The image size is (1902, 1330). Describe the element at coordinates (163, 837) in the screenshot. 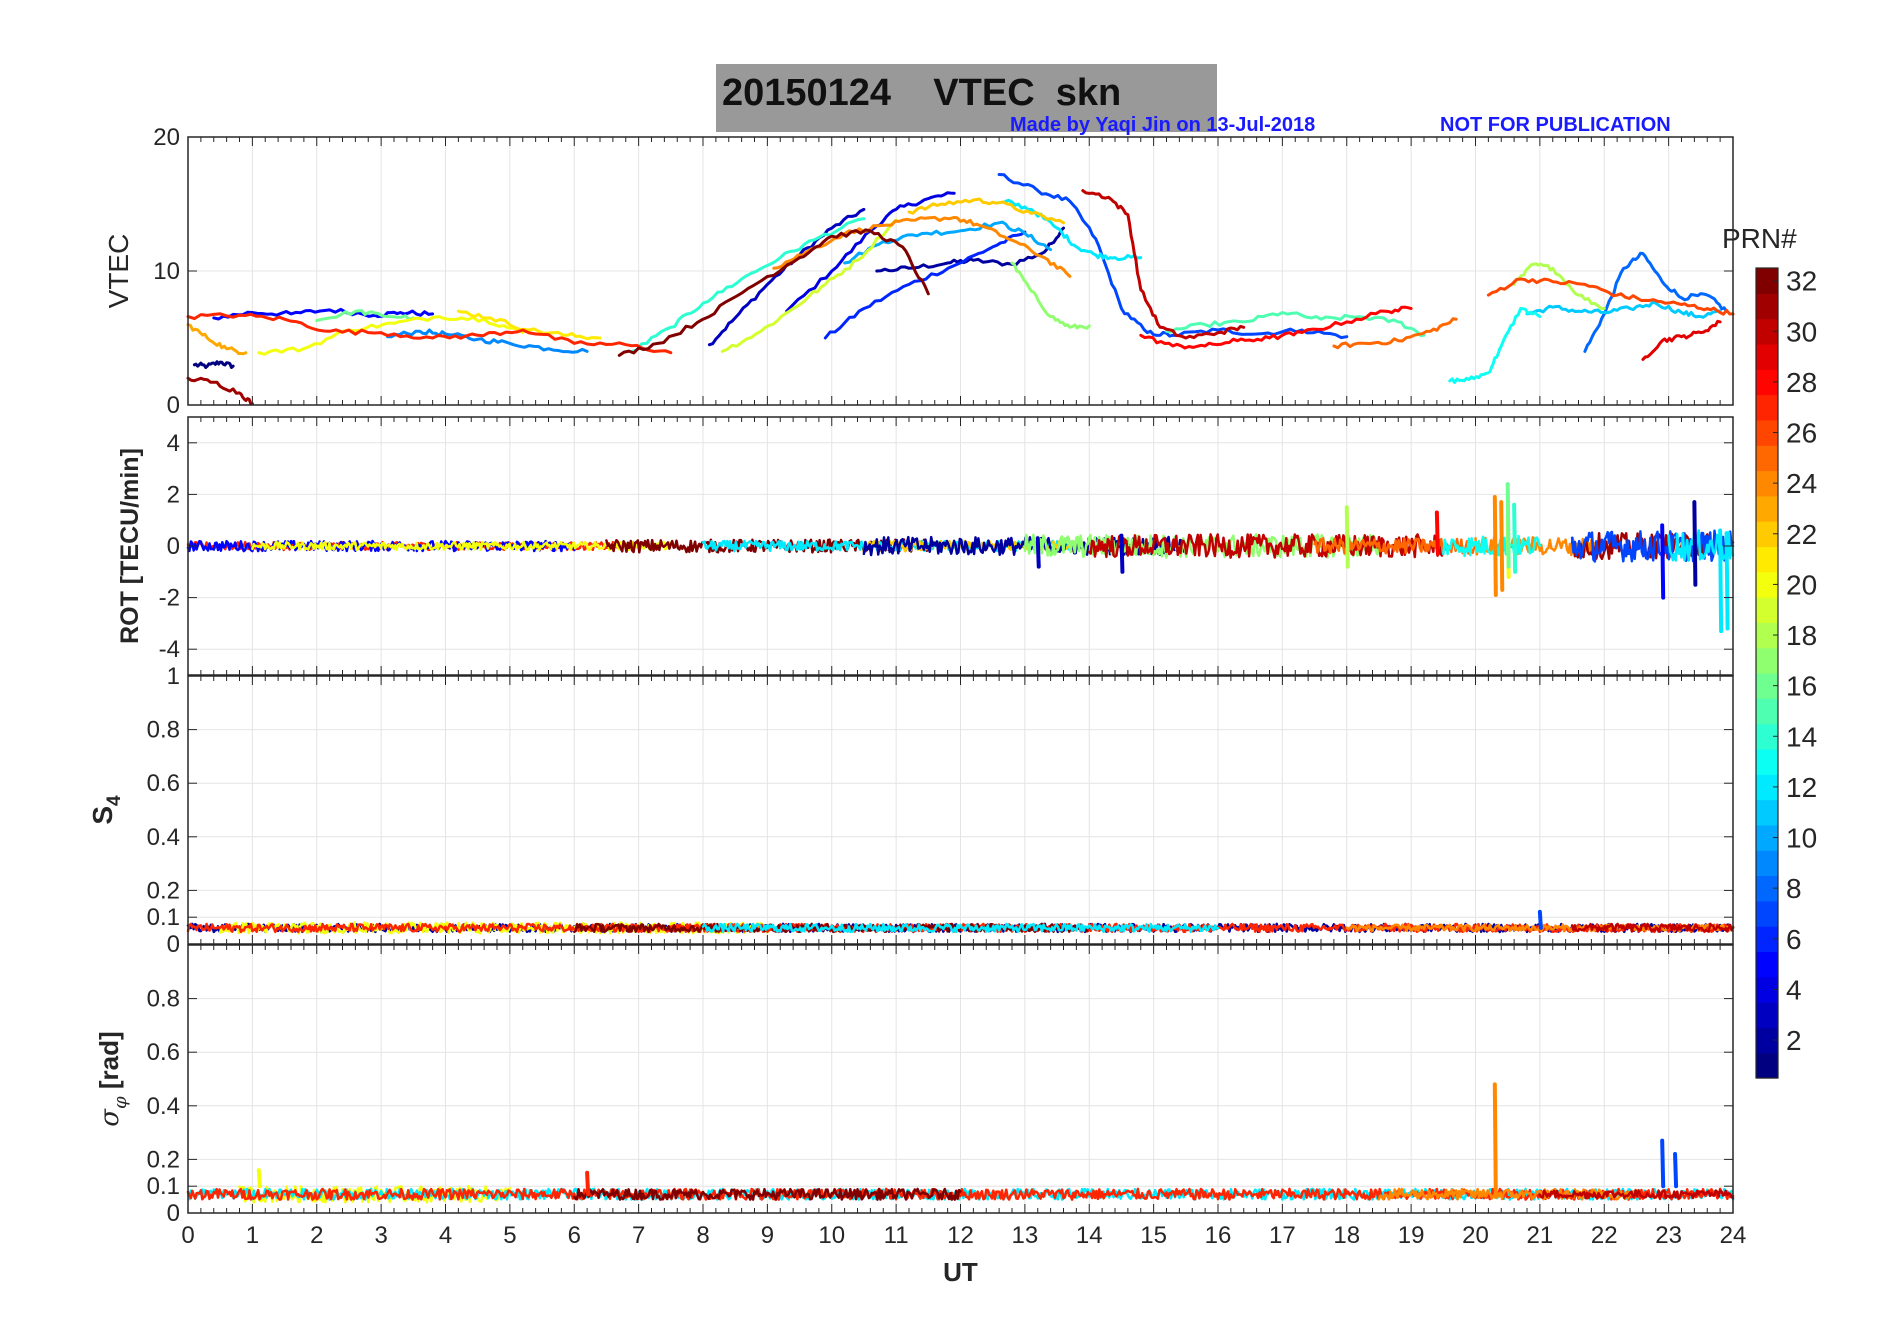

I see `y-tick-label: 0.4` at that location.